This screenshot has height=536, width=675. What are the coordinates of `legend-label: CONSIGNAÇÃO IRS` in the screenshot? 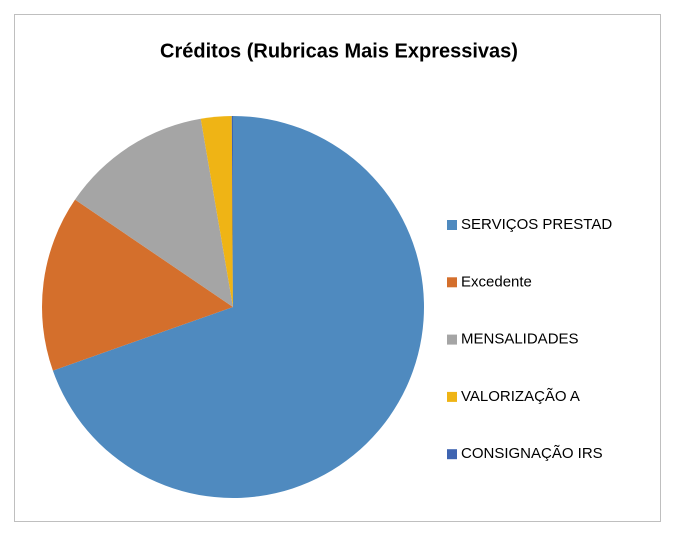 It's located at (532, 453).